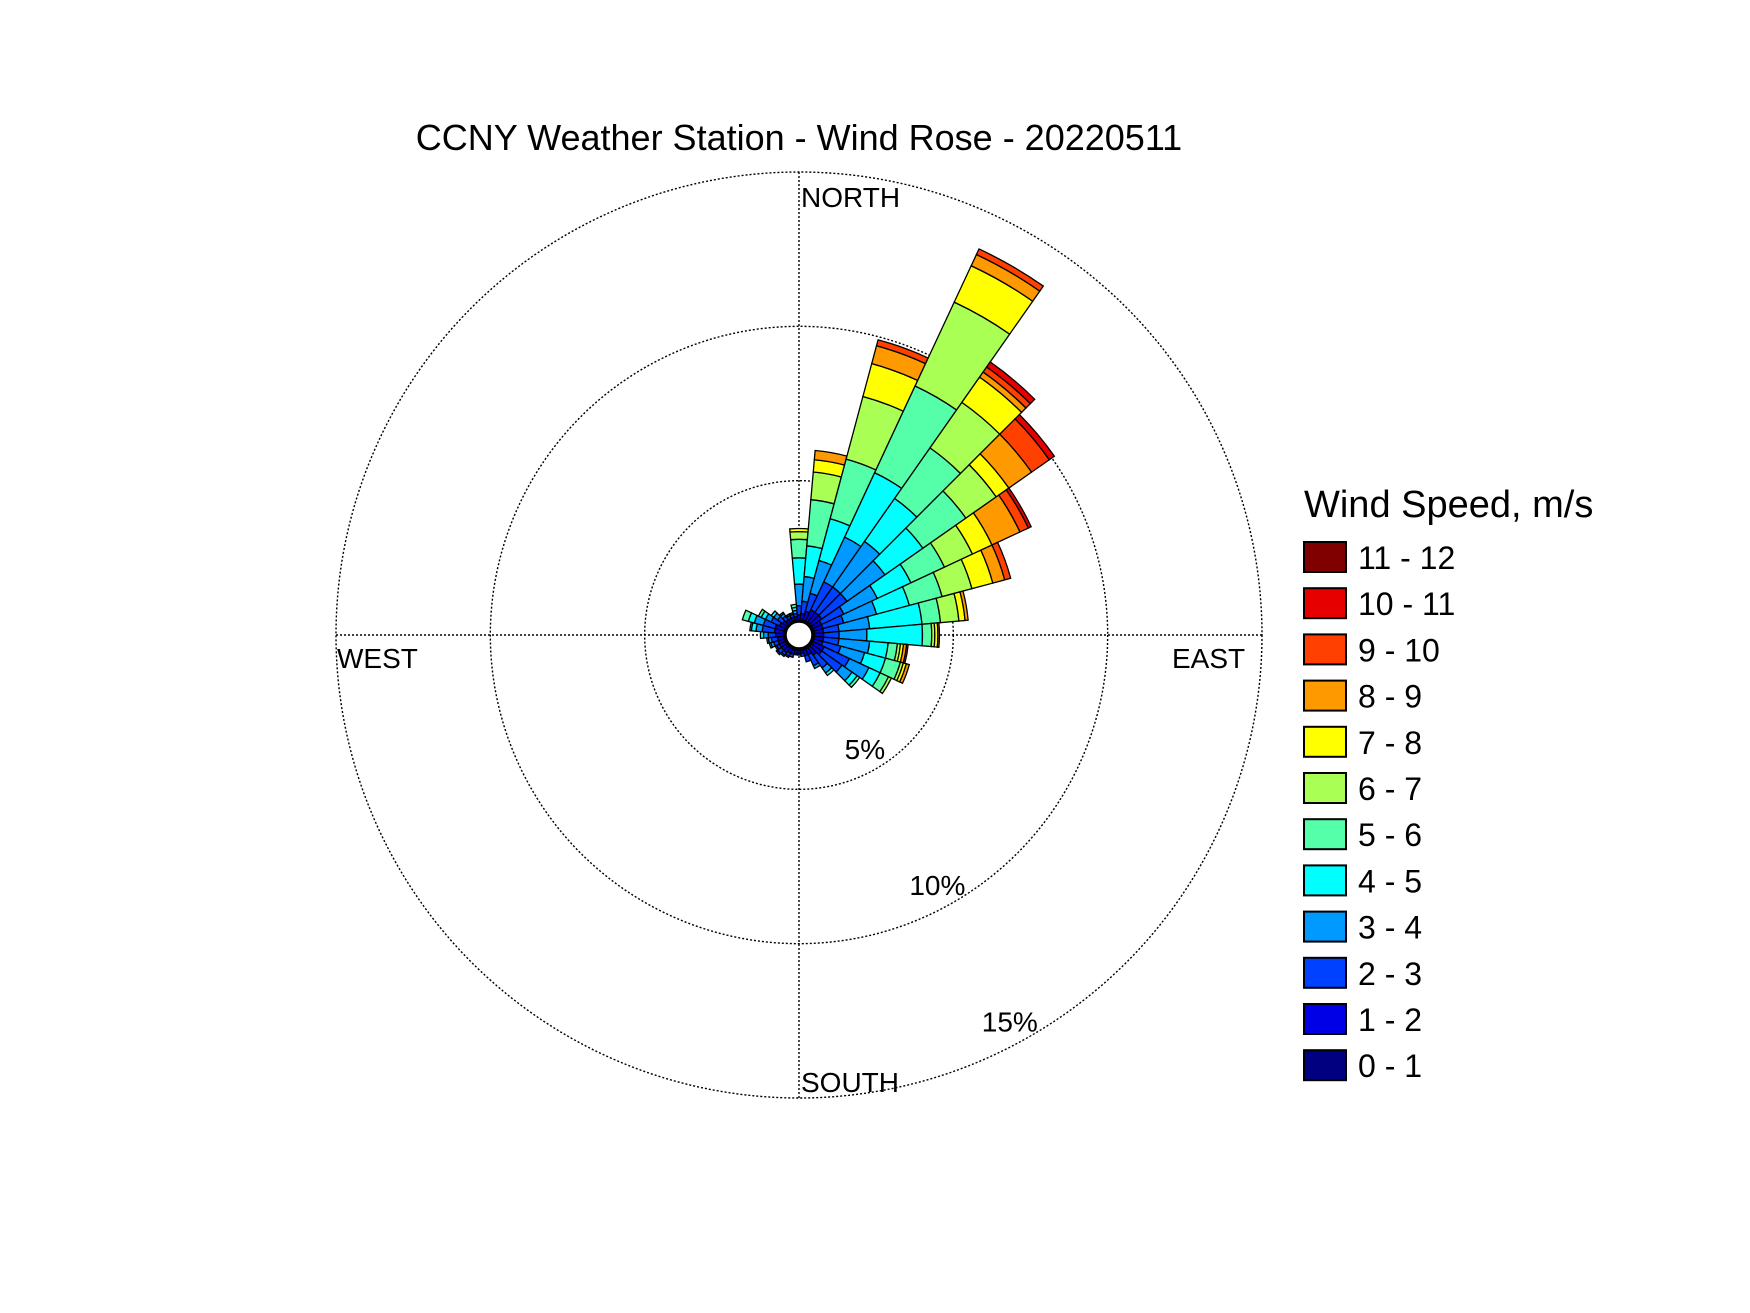  What do you see at coordinates (898, 471) in the screenshot?
I see `wind-petals` at bounding box center [898, 471].